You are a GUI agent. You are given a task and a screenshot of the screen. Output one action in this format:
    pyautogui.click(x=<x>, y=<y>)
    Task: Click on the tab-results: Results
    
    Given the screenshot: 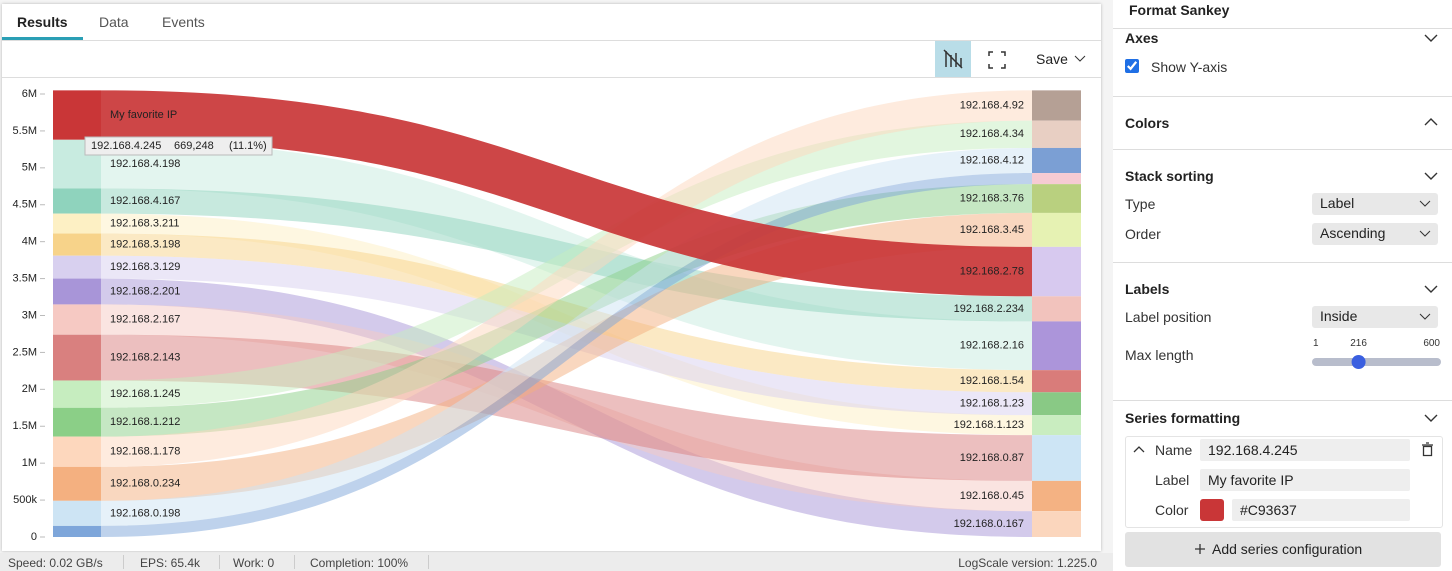 What is the action you would take?
    pyautogui.click(x=42, y=22)
    